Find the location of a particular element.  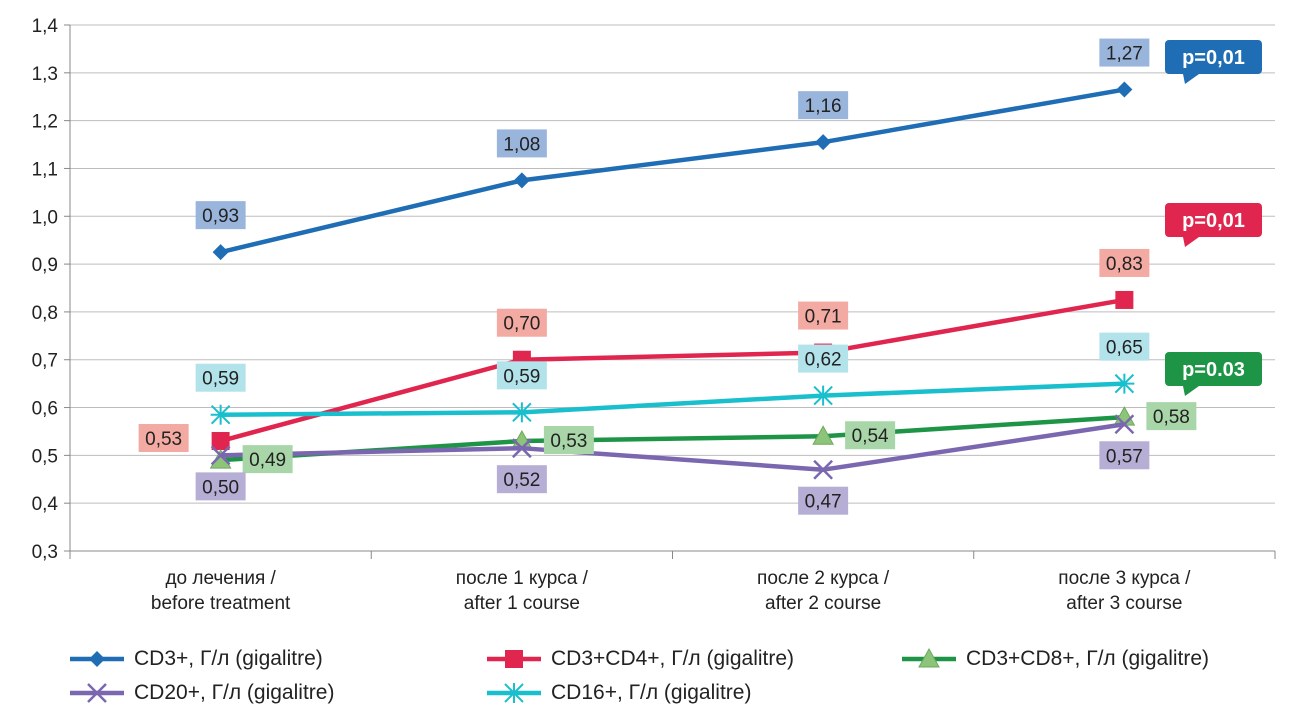

legend-item: CD16+, Г/л (gigalitre) is located at coordinates (618, 693).